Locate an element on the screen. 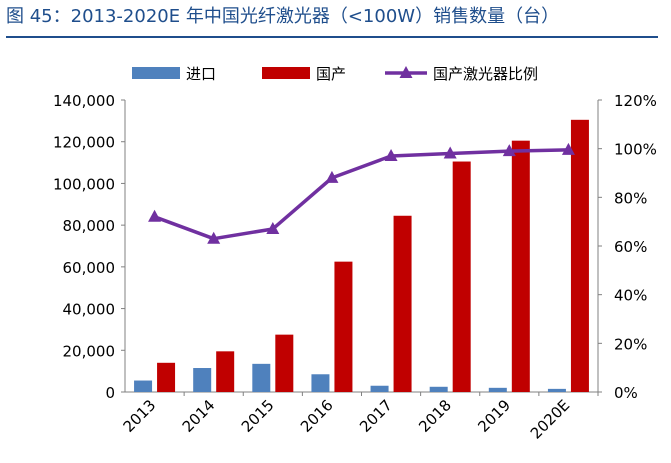 Image resolution: width=671 pixels, height=463 pixels. ratio-marker-2016 is located at coordinates (332, 176).